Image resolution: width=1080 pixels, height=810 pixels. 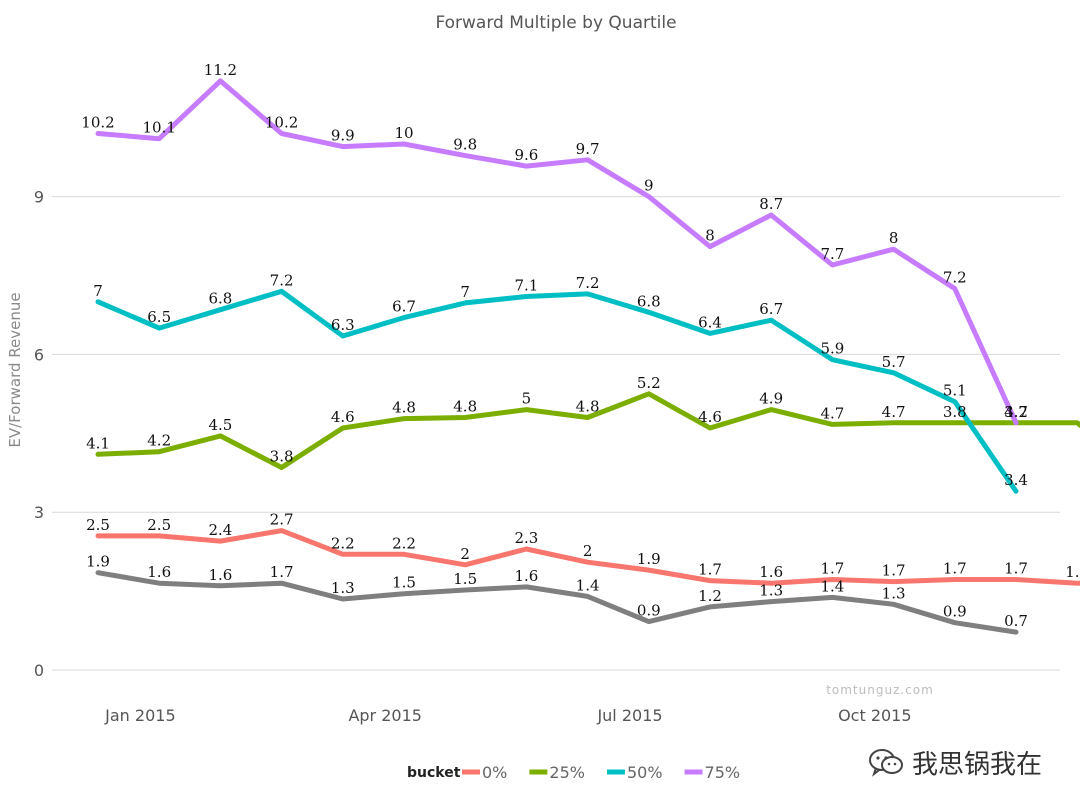 I want to click on data-label: 6.8, so click(x=649, y=301).